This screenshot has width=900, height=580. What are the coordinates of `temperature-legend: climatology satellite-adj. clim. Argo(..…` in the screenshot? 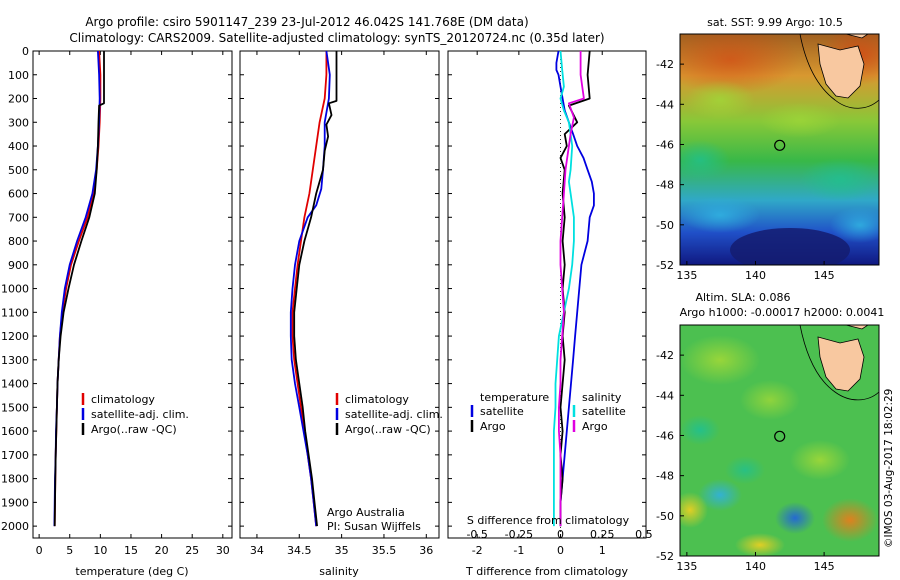 It's located at (135, 414).